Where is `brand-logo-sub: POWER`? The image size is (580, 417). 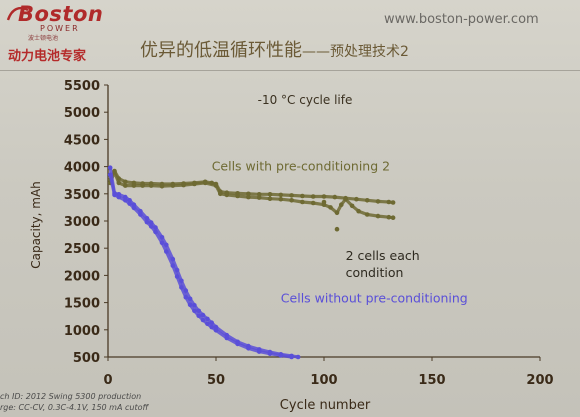
brand-logo-sub: POWER is located at coordinates (60, 28).